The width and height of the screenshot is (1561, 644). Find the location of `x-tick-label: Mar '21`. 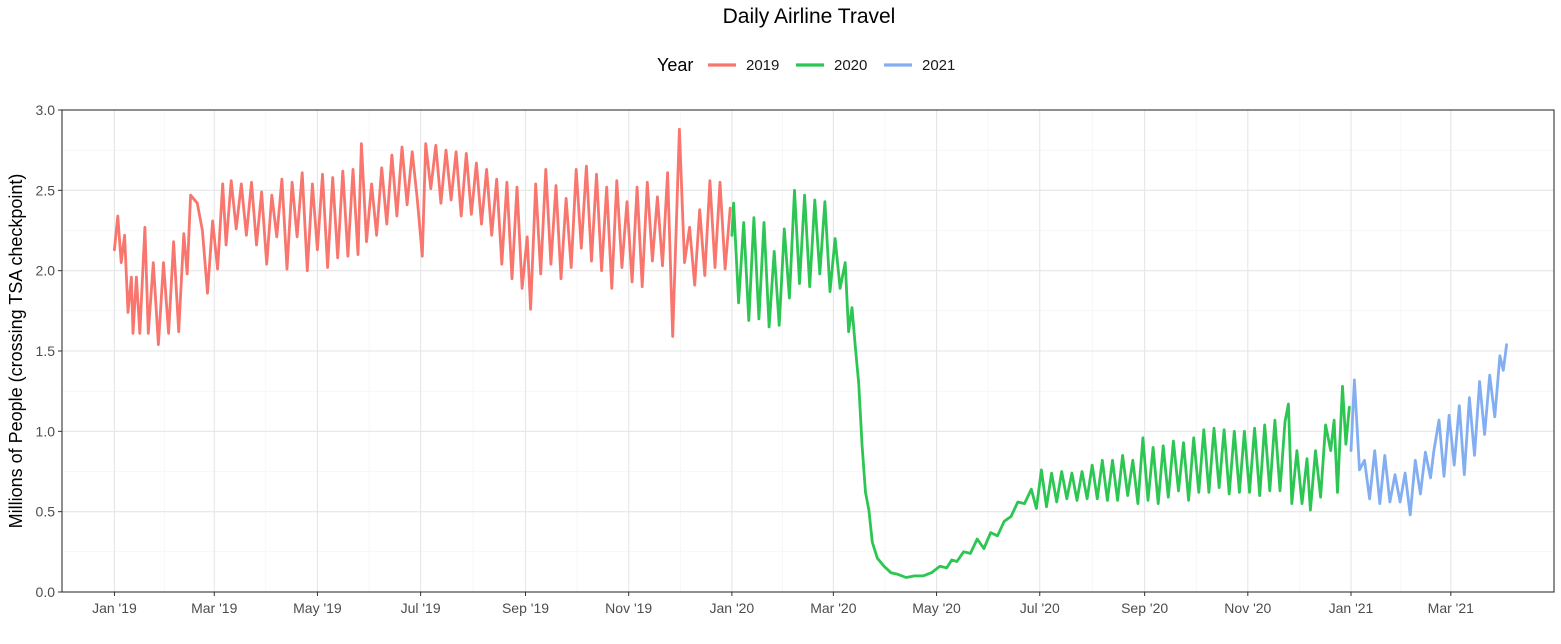

x-tick-label: Mar '21 is located at coordinates (1451, 608).